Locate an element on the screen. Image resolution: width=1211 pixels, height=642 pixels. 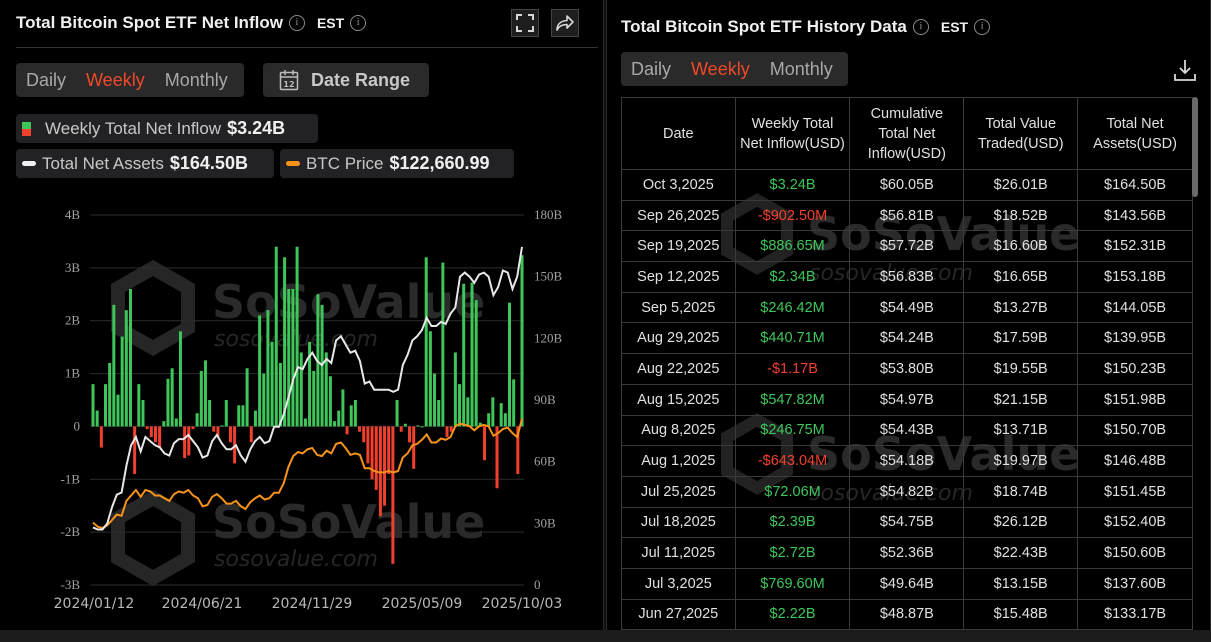
cell-date: Jun 27,2025 is located at coordinates (678, 614).